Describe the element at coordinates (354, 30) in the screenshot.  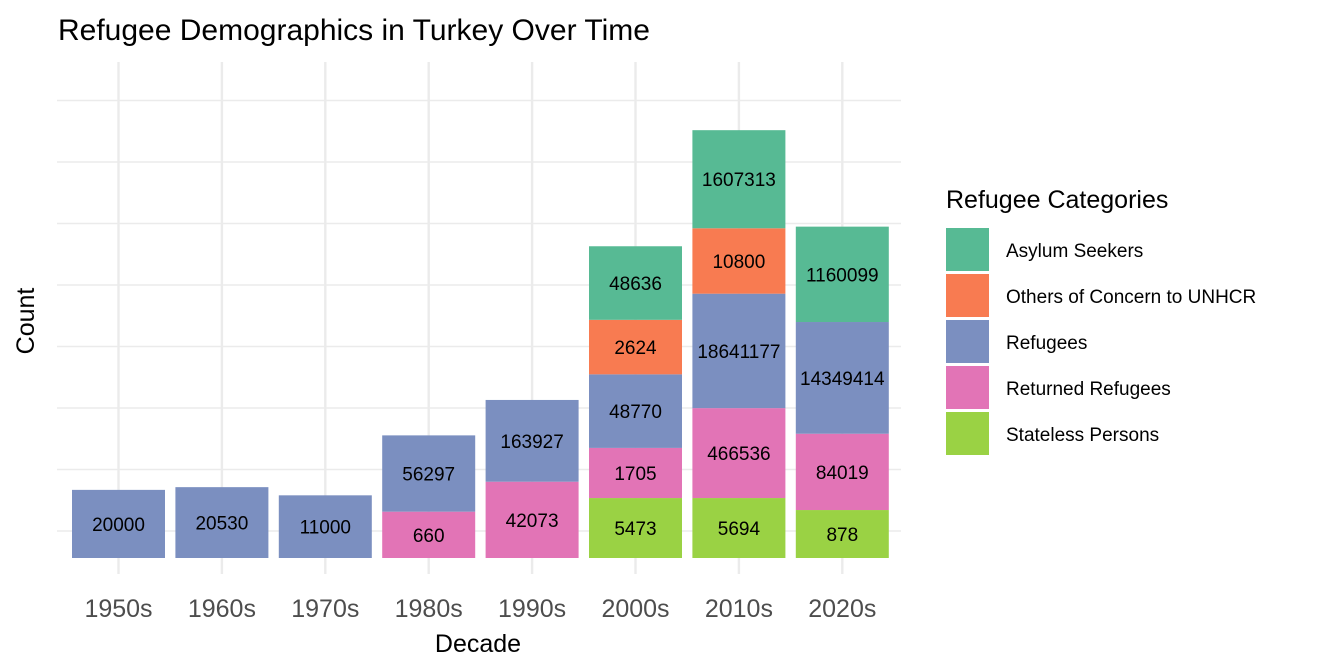
I see `chart-title: Refugee Demographics in Turkey Over Time` at that location.